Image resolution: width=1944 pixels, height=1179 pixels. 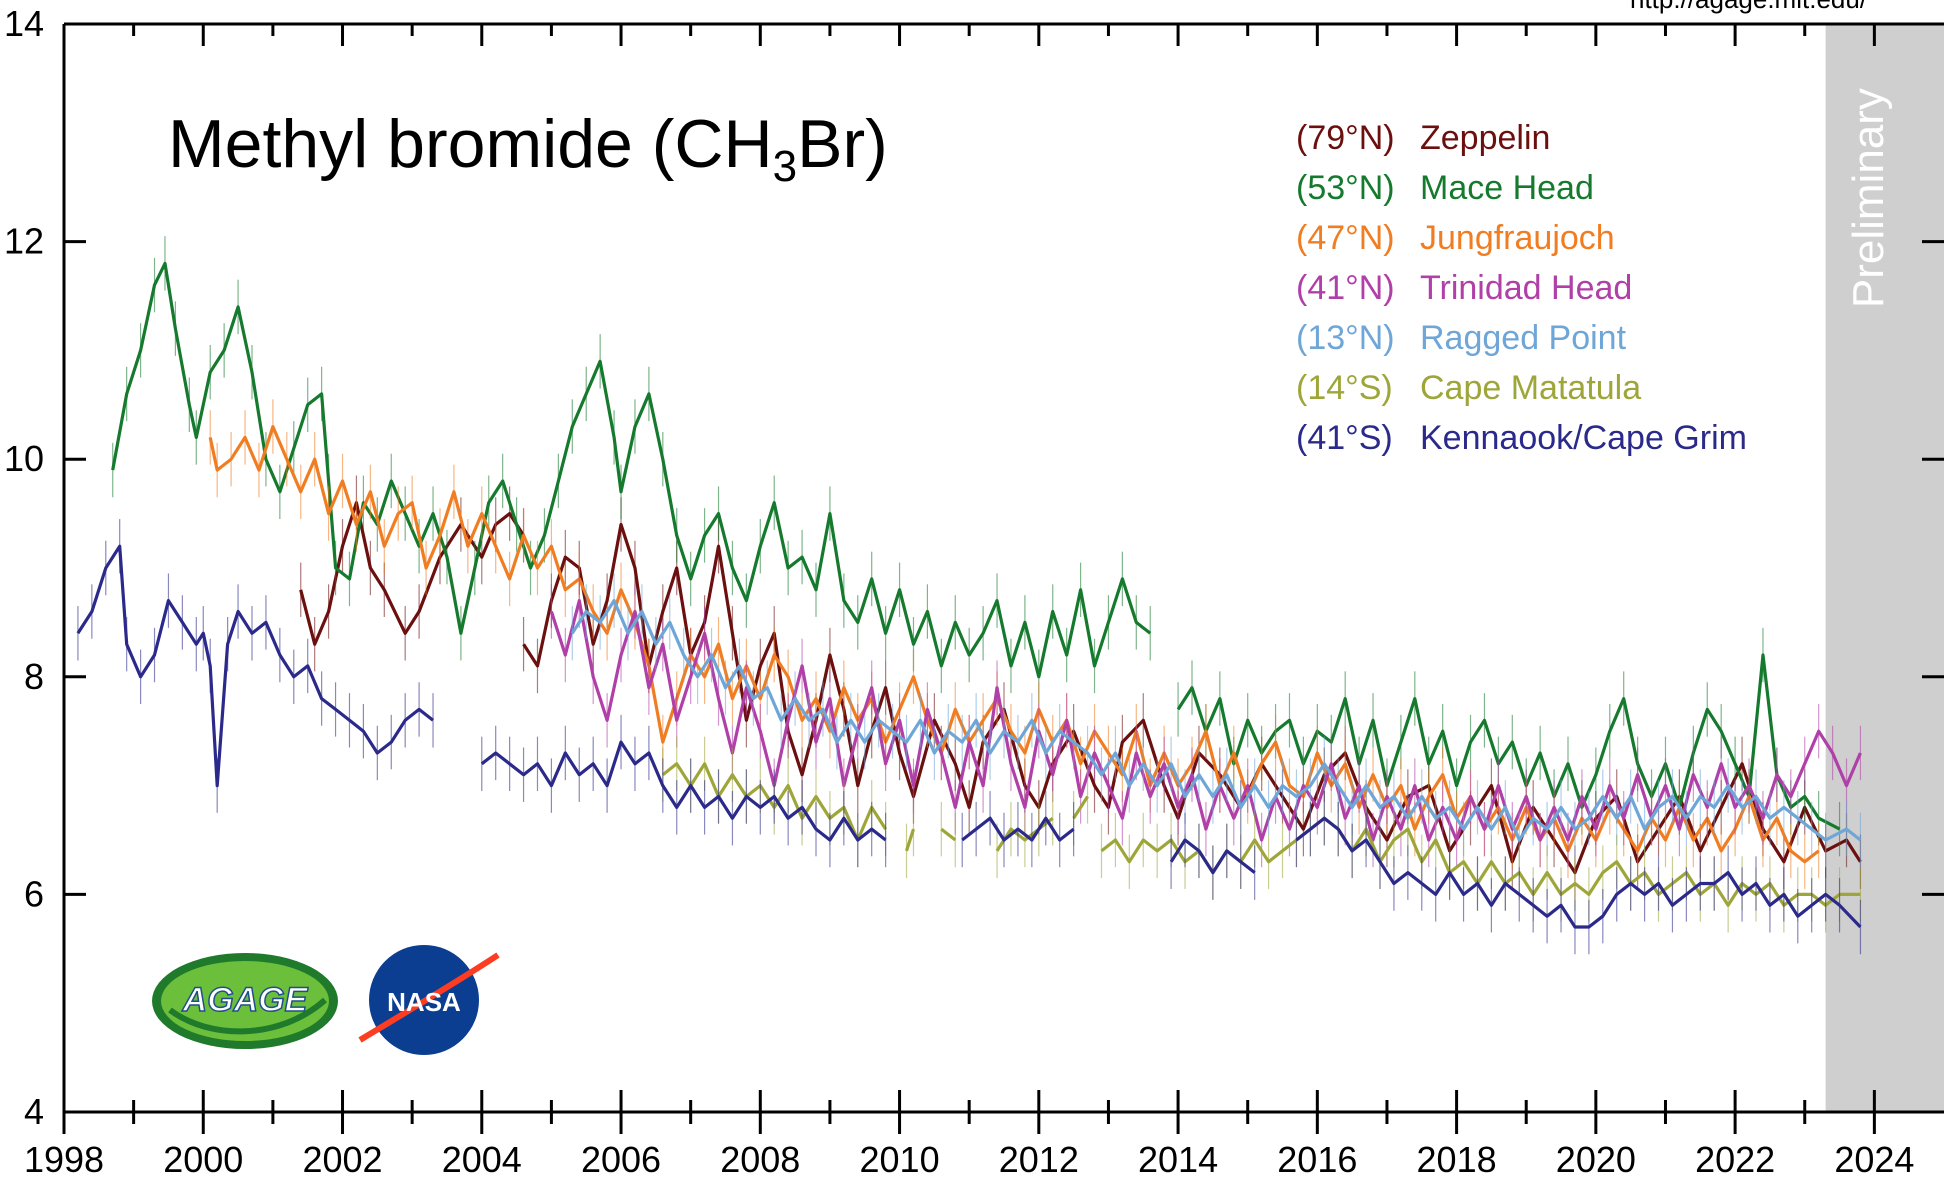 What do you see at coordinates (34, 676) in the screenshot?
I see `y-tick-label: 8` at bounding box center [34, 676].